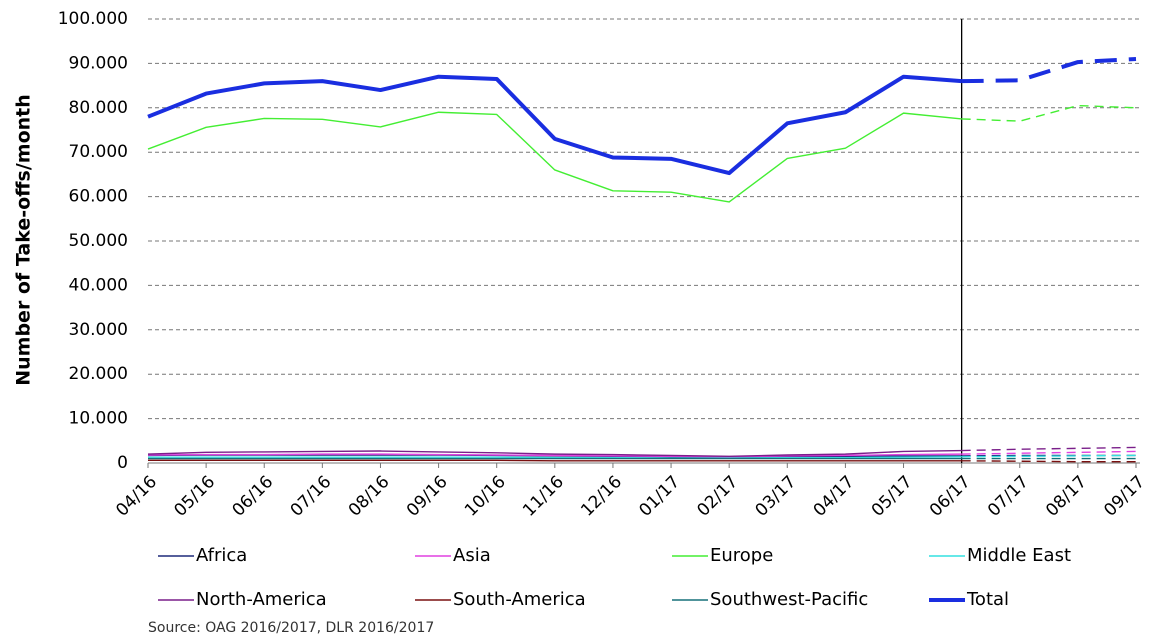 The height and width of the screenshot is (641, 1152). Describe the element at coordinates (291, 628) in the screenshot. I see `source: Source: OAG 2016/2017, DLR 2016/2017` at that location.